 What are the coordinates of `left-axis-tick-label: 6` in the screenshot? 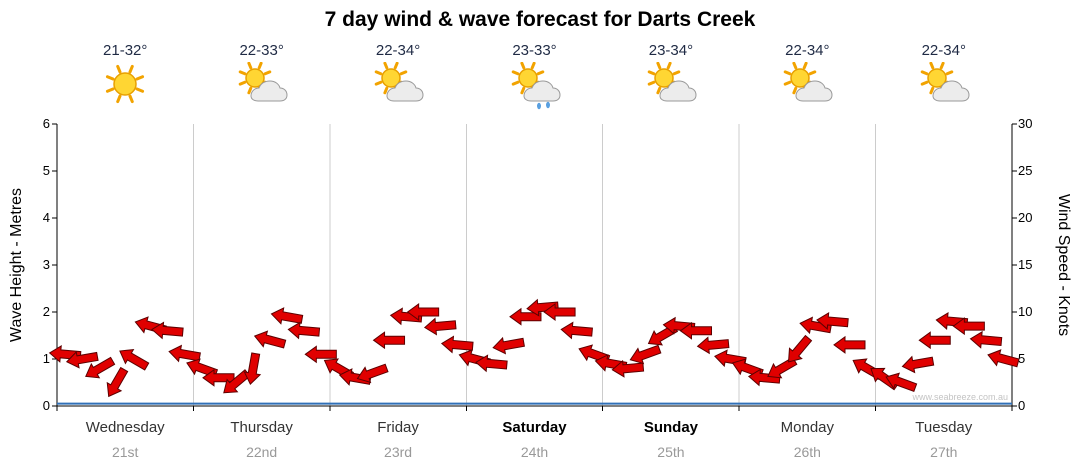 It's located at (46, 123).